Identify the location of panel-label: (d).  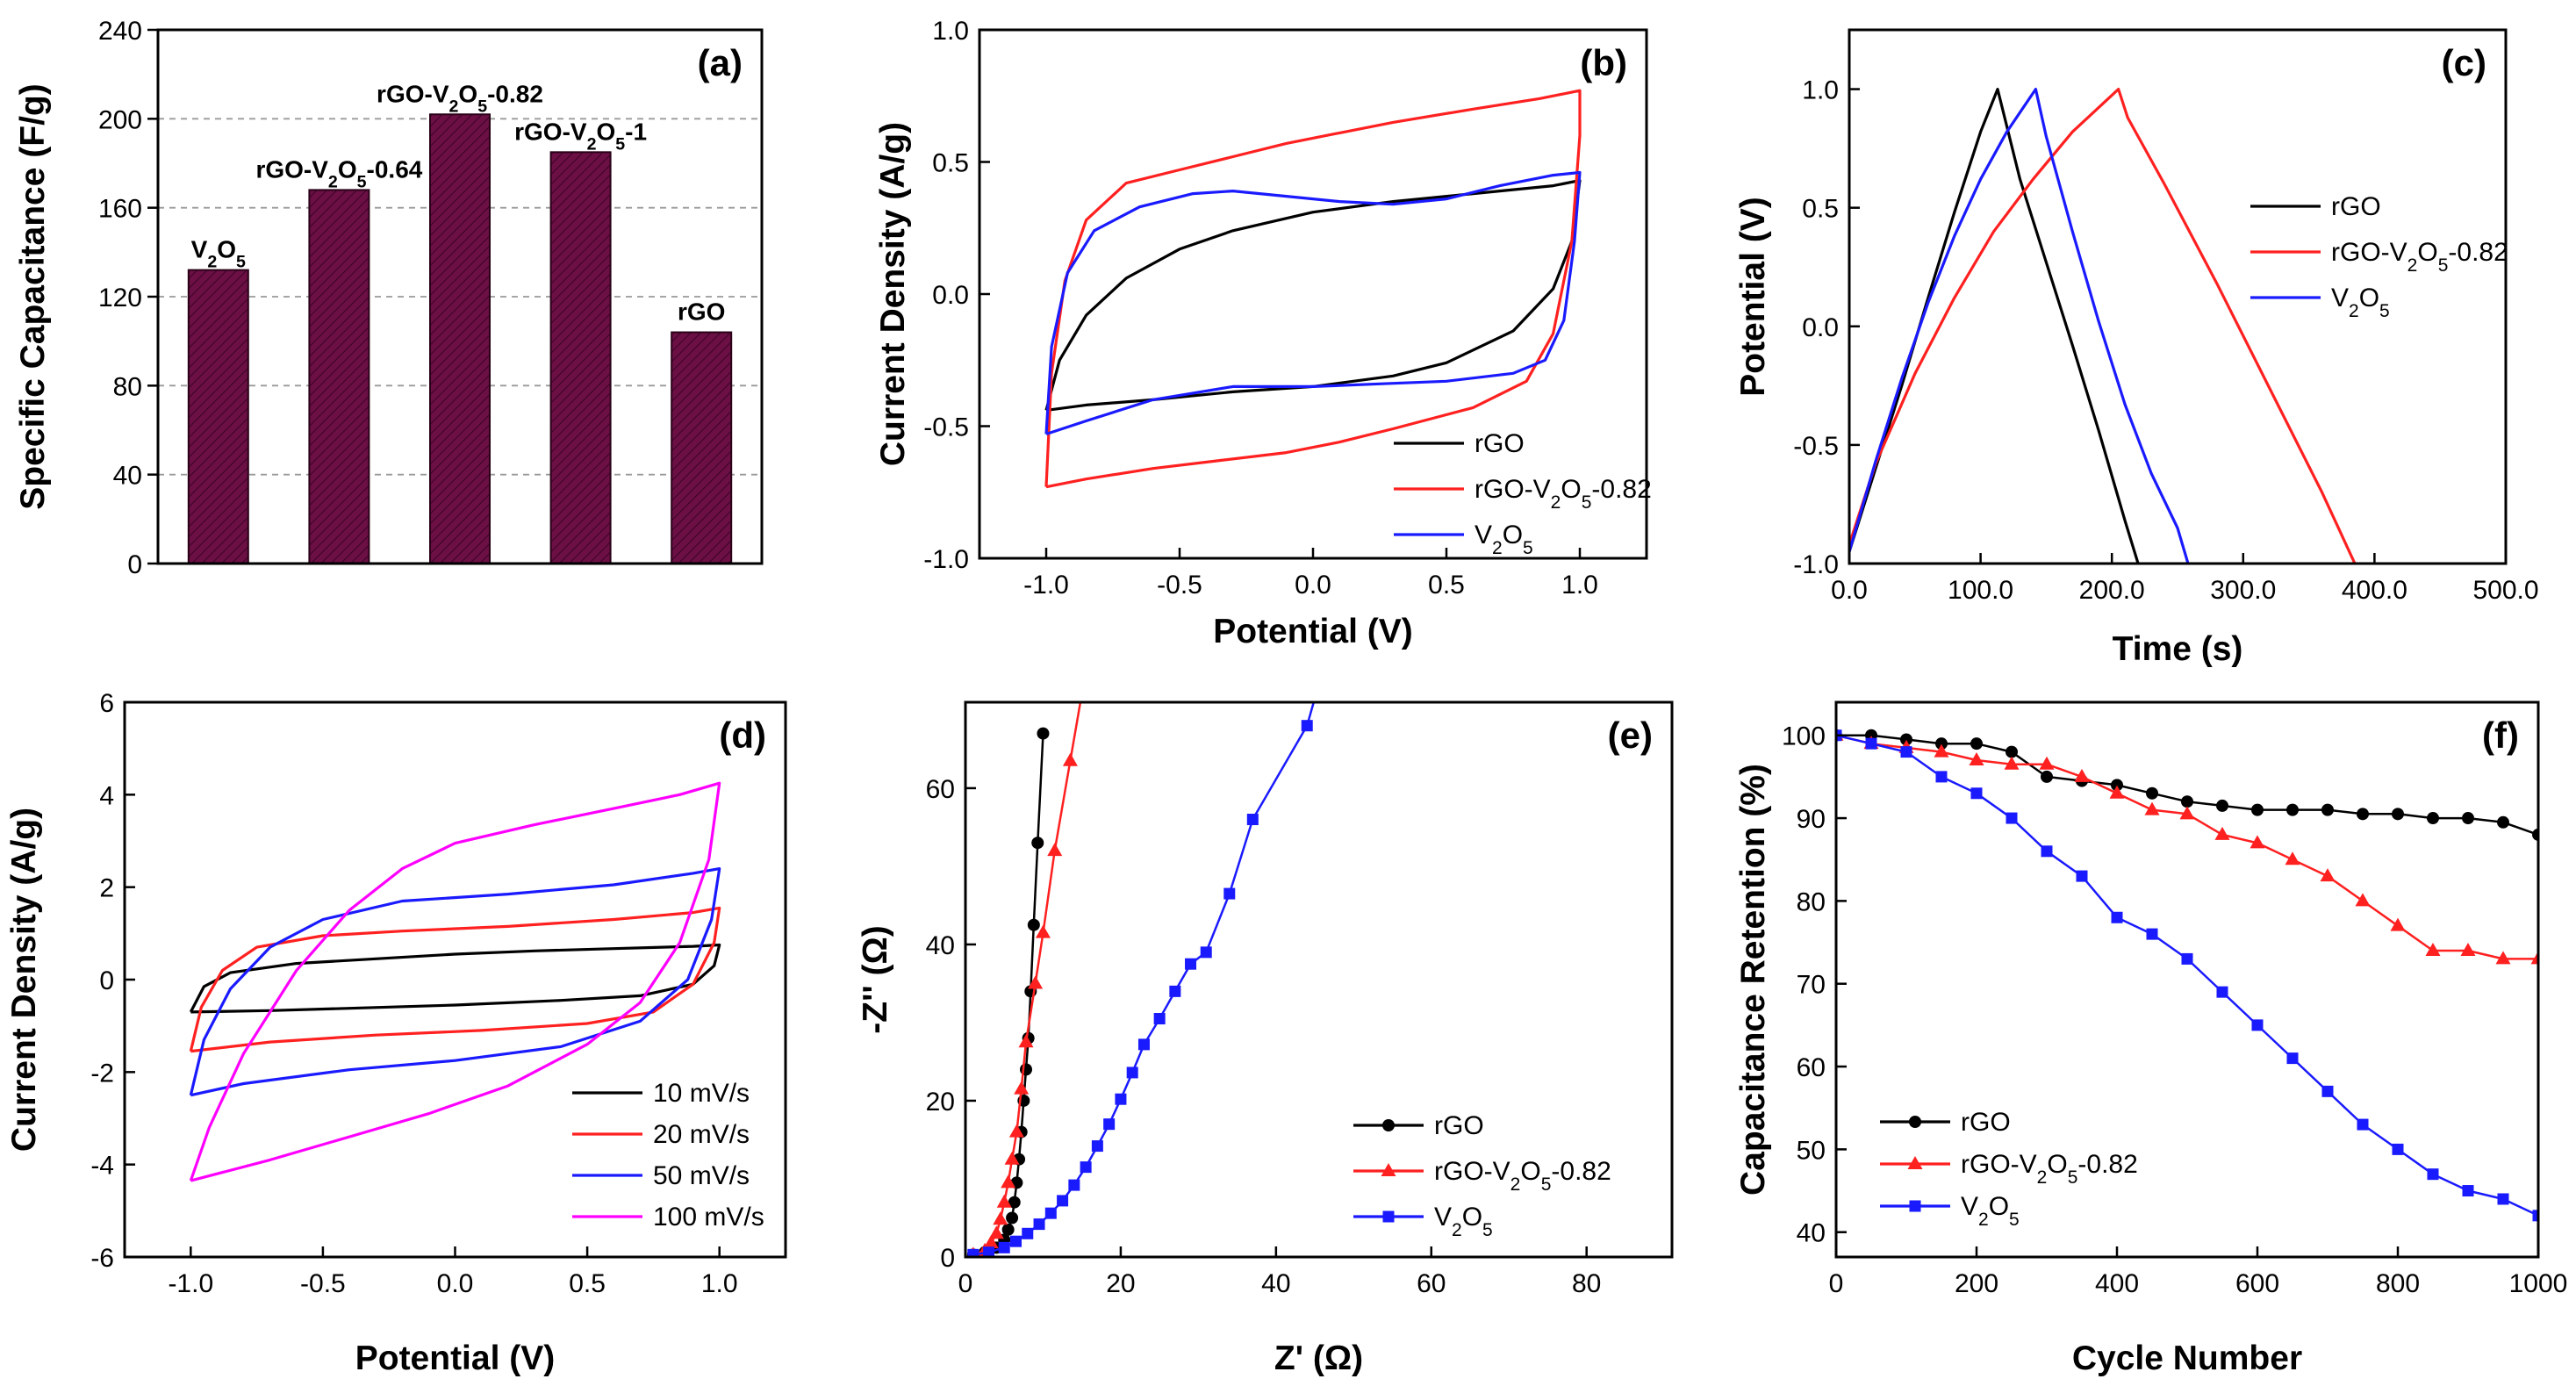
(742, 735).